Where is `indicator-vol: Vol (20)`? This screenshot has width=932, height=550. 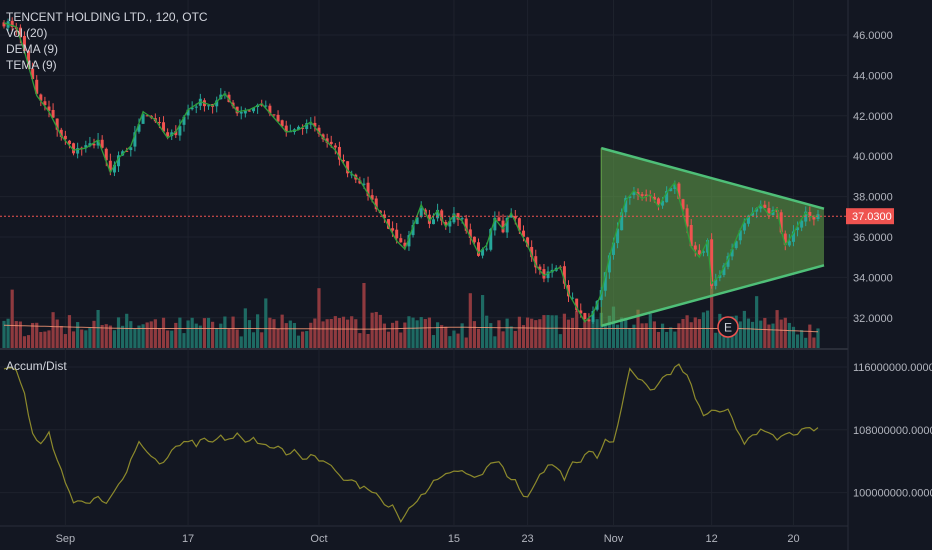
indicator-vol: Vol (20) is located at coordinates (27, 33).